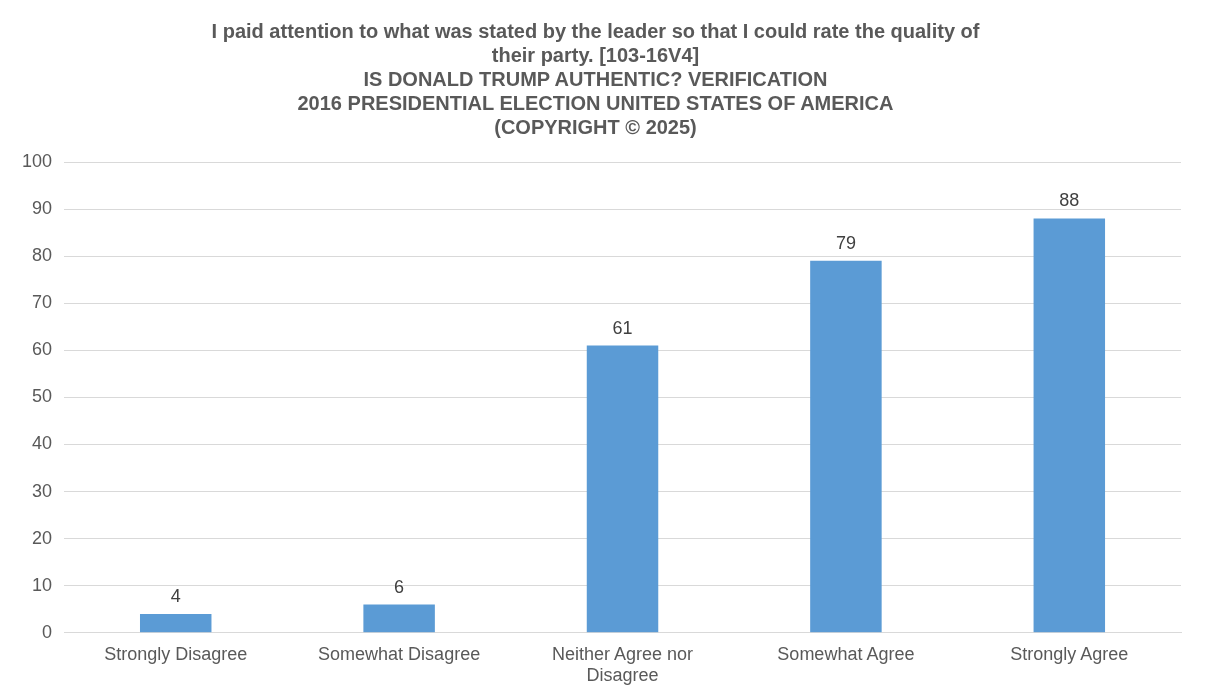 This screenshot has width=1209, height=695. I want to click on x-tick-label: Neither Agree nor Disagree, so click(622, 664).